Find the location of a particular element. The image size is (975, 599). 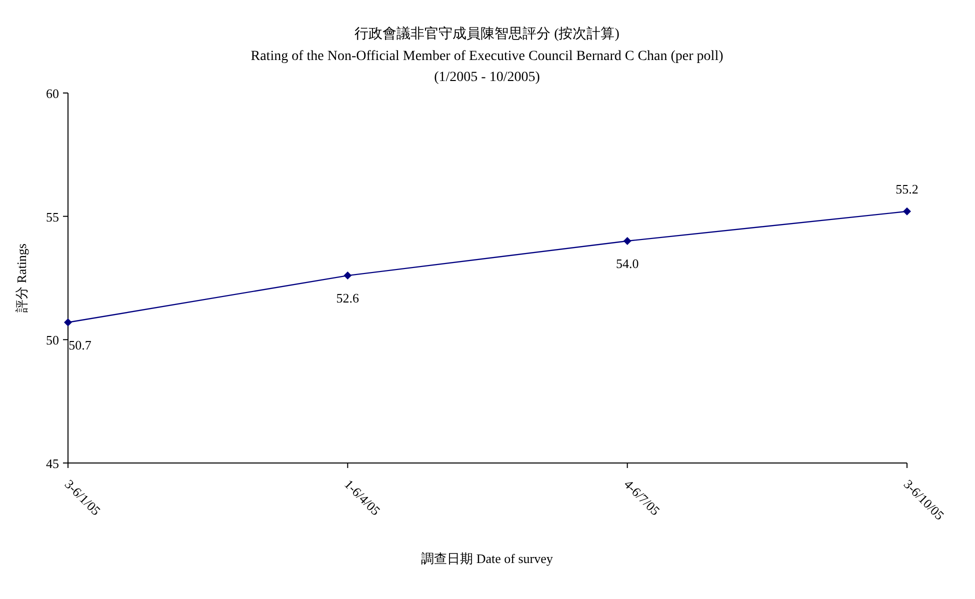

y-tick-label: 60 is located at coordinates (52, 93).